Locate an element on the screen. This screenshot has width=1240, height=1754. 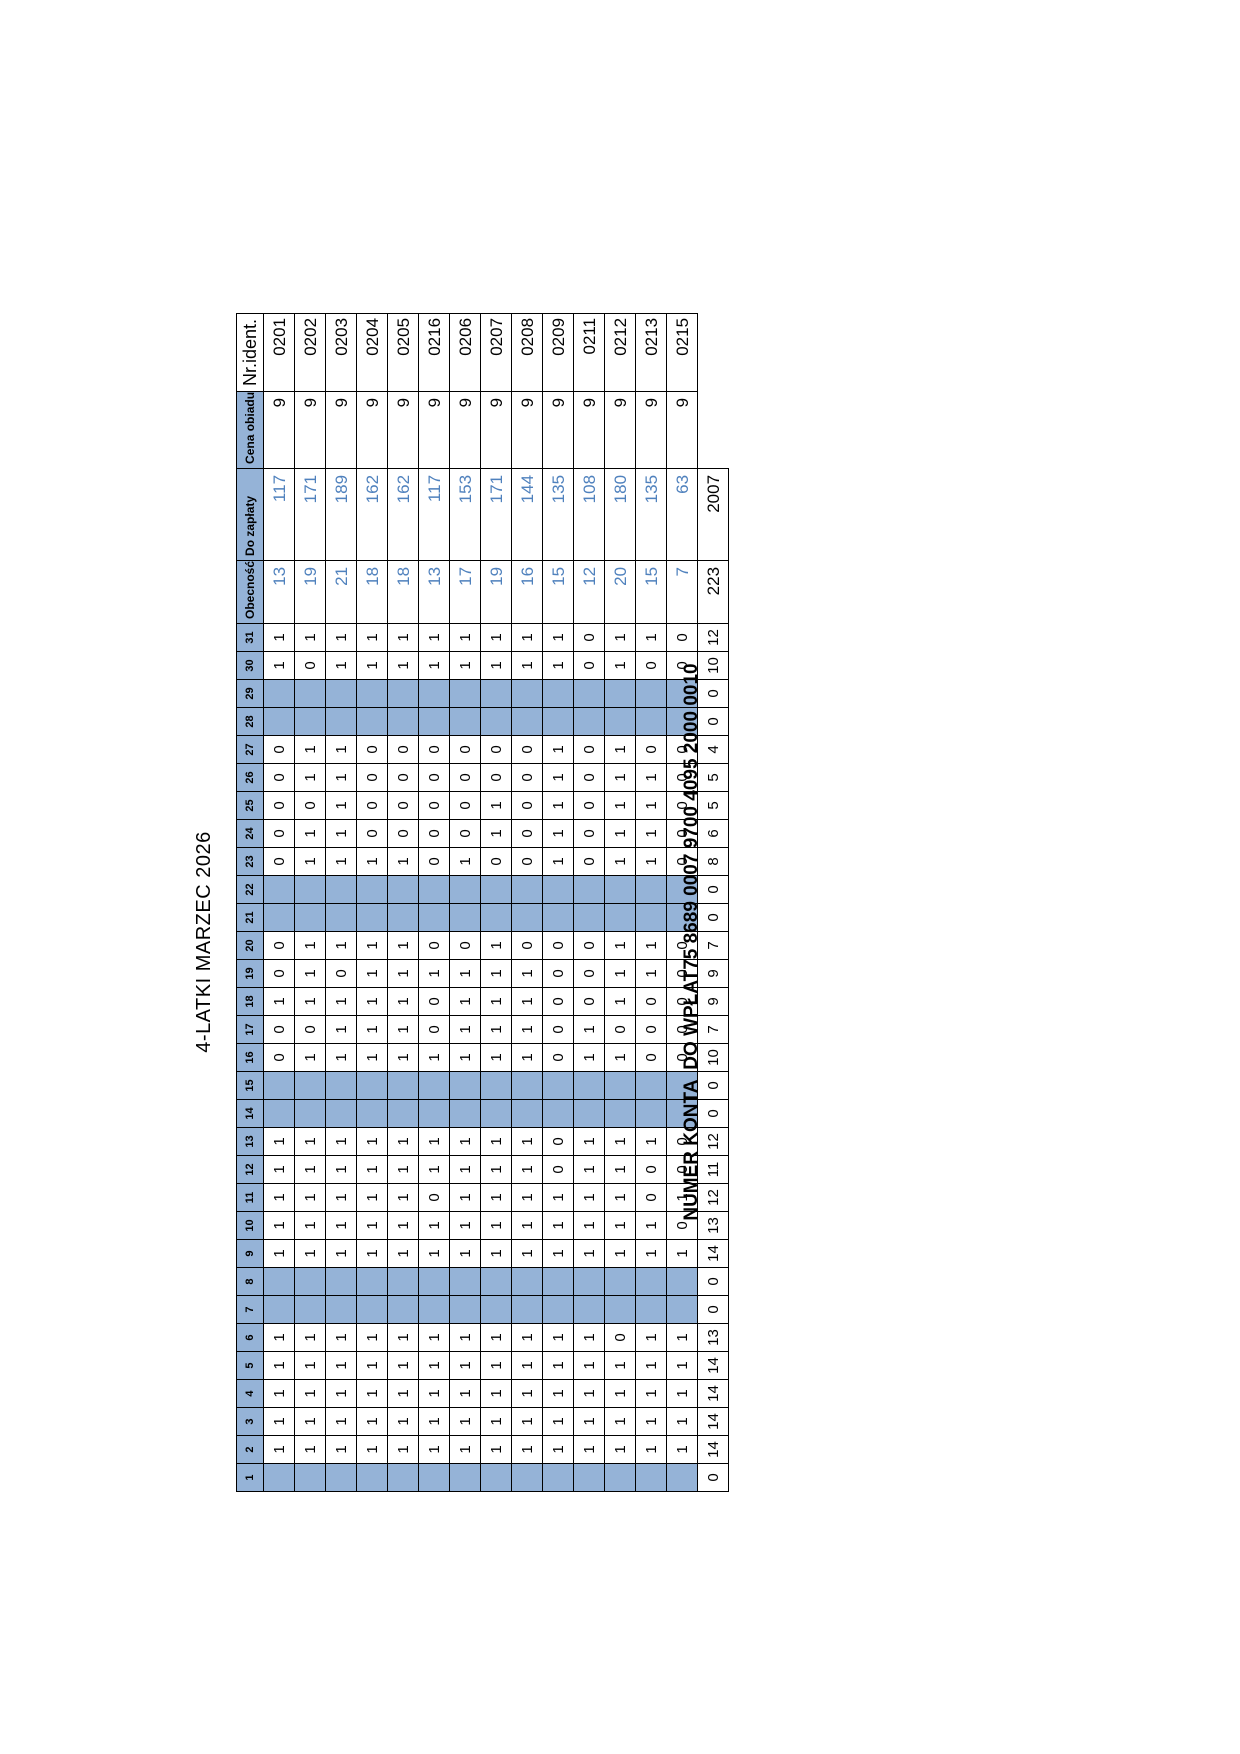
header-day: 29 is located at coordinates (250, 693).